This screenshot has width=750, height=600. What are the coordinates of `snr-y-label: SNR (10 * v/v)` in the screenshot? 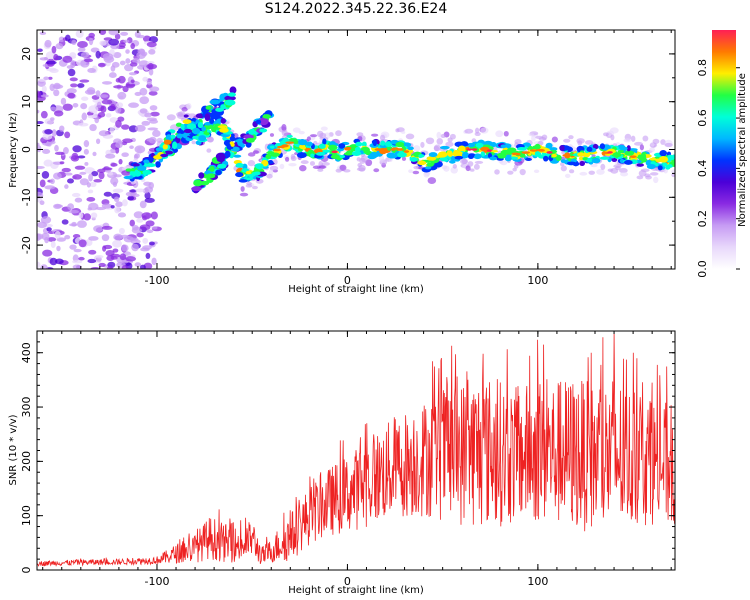 It's located at (13, 449).